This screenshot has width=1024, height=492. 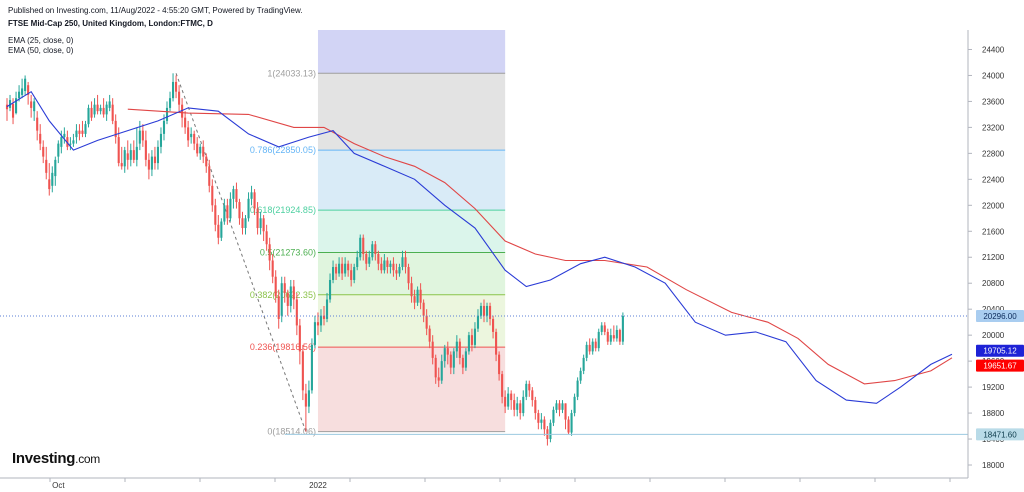 What do you see at coordinates (288, 252) in the screenshot?
I see `fib-level-label: 0.5(21273.60)` at bounding box center [288, 252].